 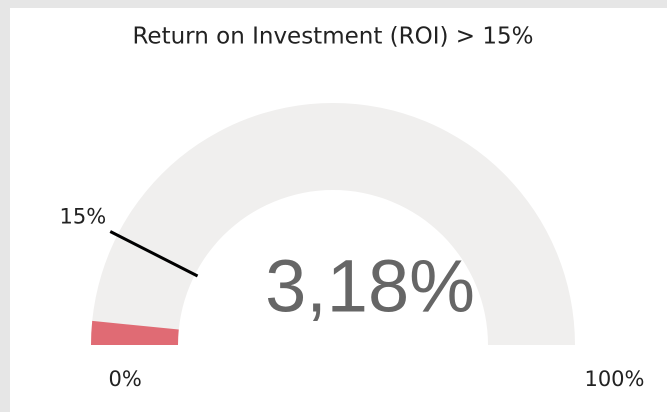 What do you see at coordinates (614, 379) in the screenshot?
I see `gauge-axis-label: 100%` at bounding box center [614, 379].